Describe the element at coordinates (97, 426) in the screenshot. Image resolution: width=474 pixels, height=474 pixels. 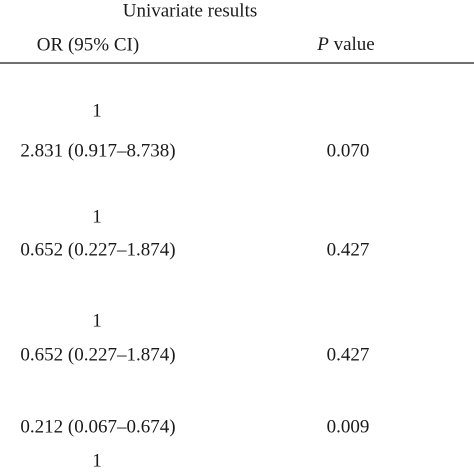
I see `or-cell: 0.212 (0.067–0.674)` at that location.